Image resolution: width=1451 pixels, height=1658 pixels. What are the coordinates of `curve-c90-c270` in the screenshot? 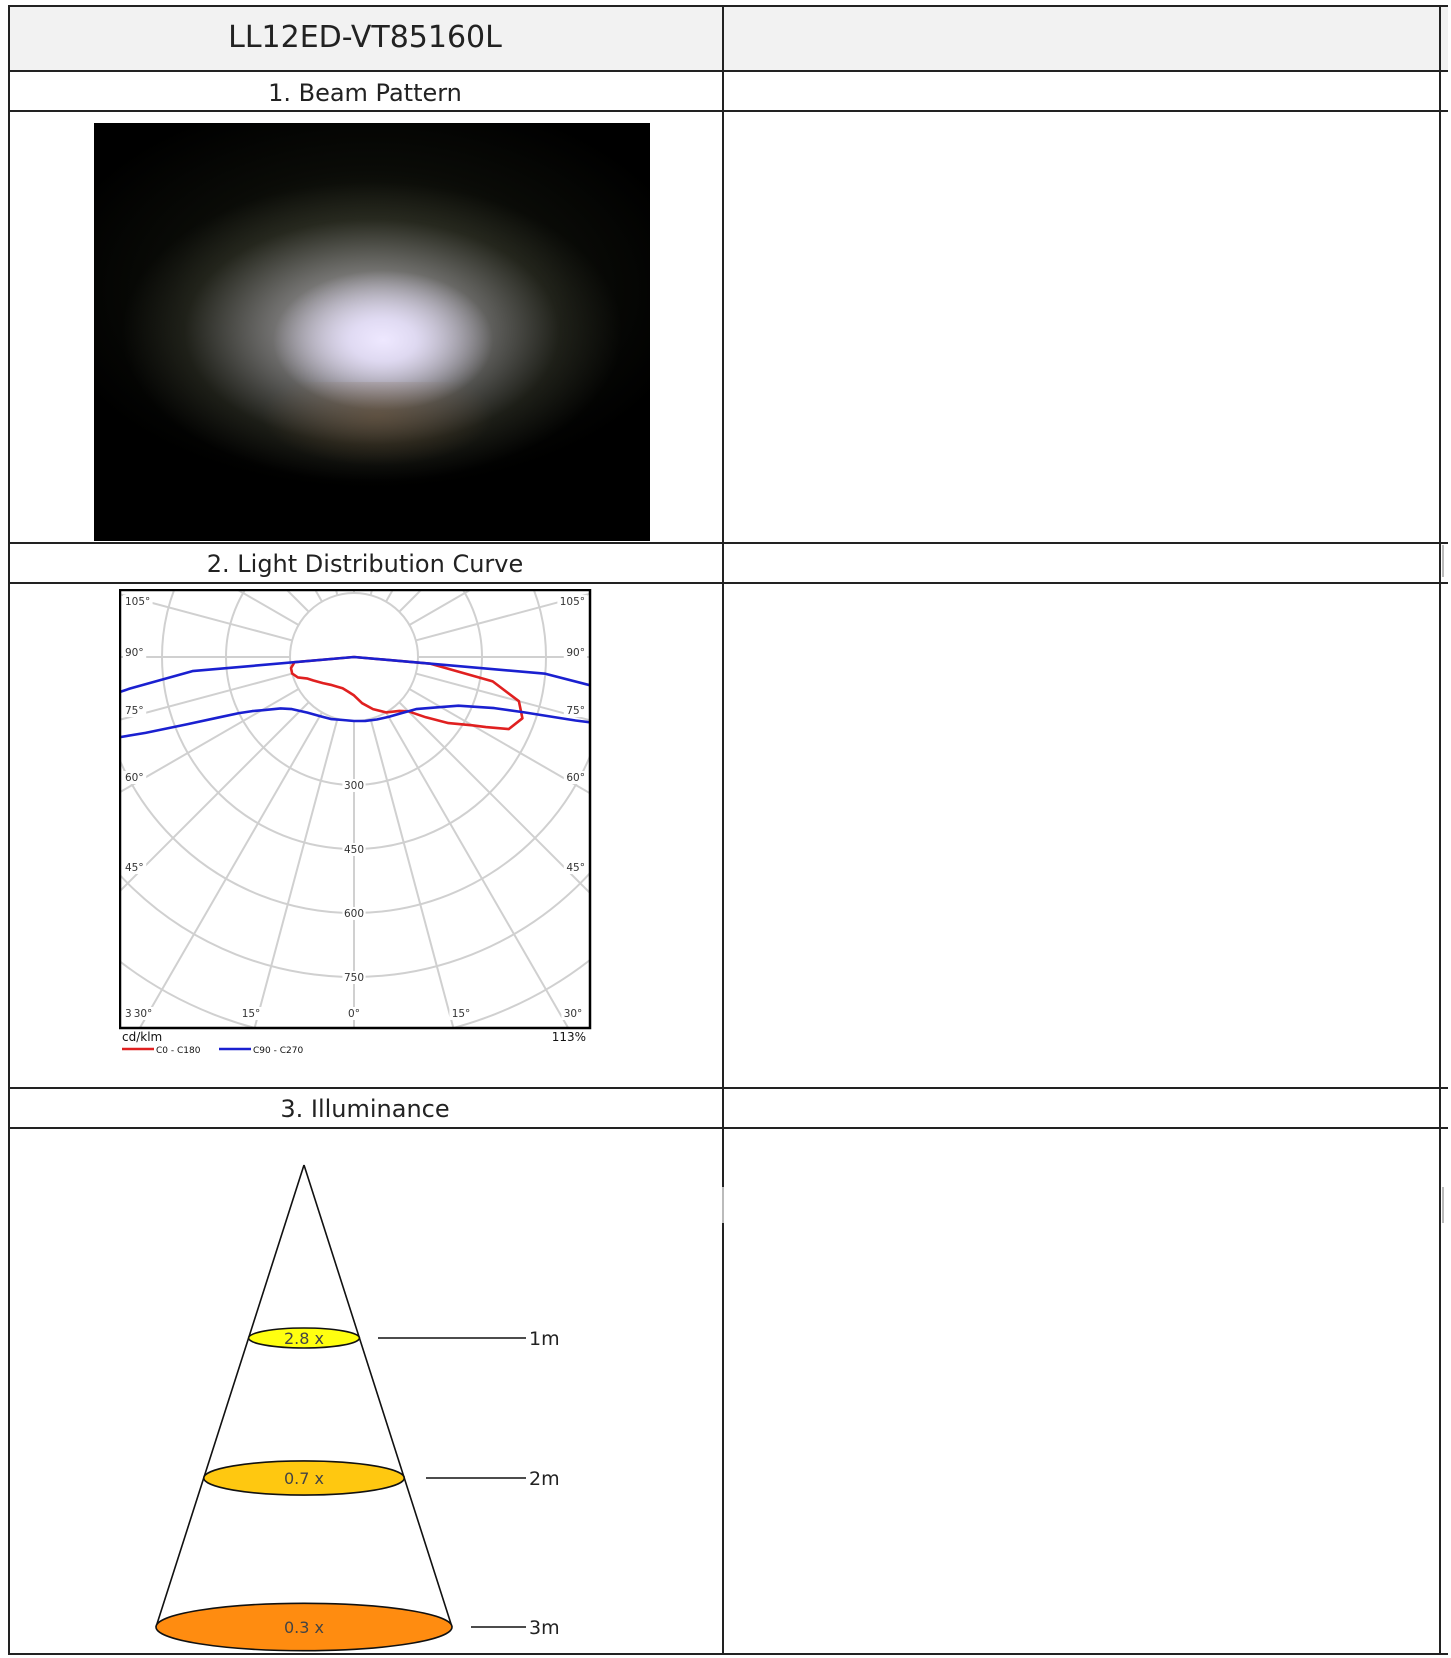 It's located at (354, 697).